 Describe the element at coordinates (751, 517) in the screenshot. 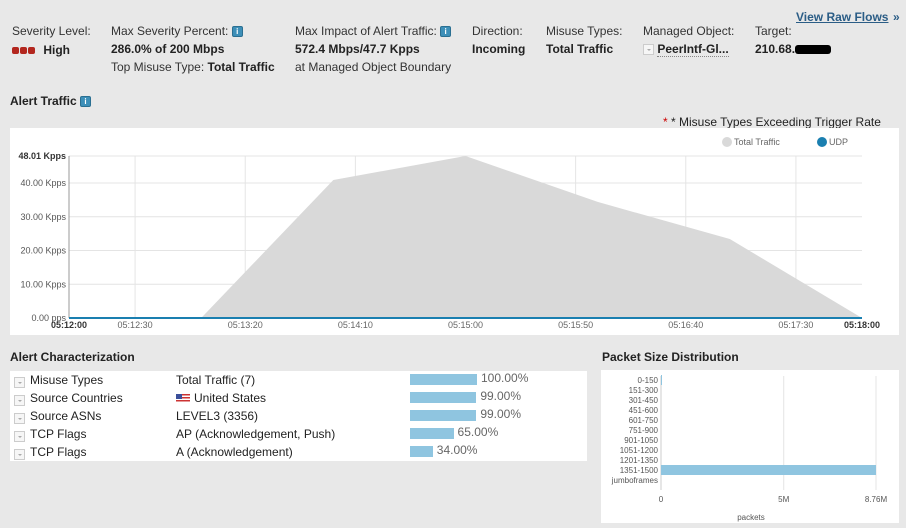

I see `x-axis-label: packets` at that location.